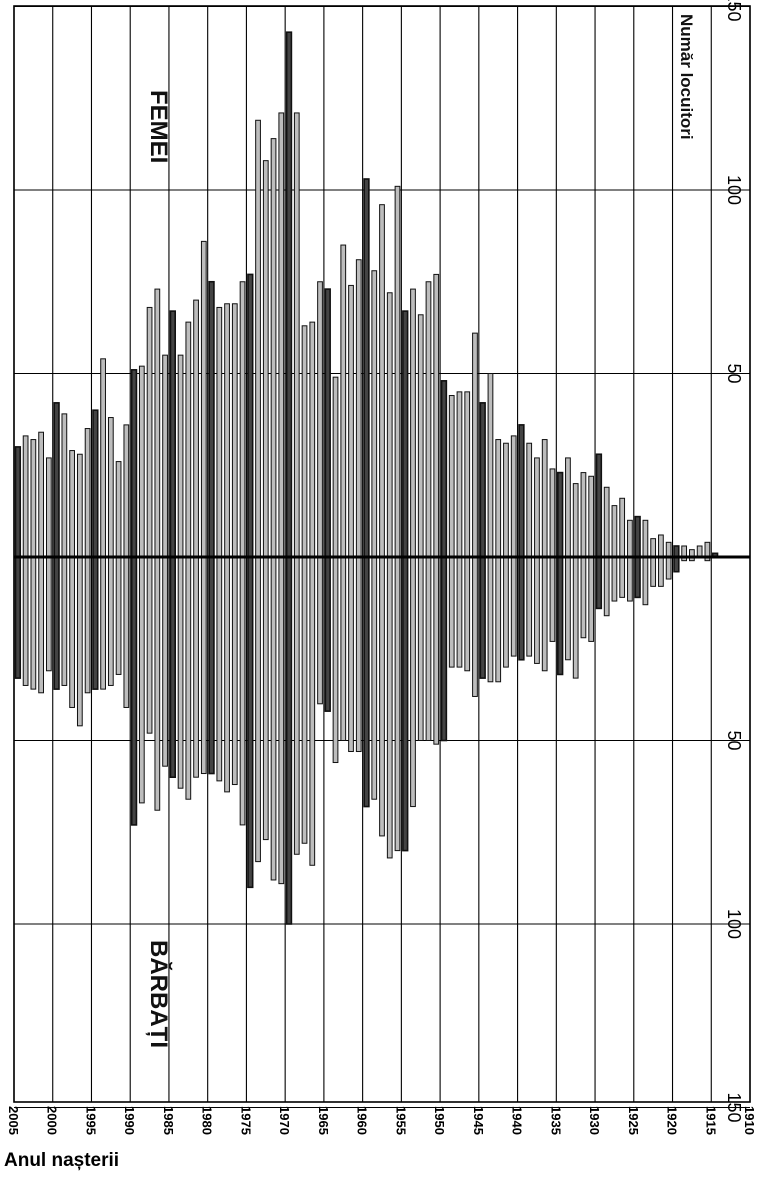 The image size is (762, 1179). What do you see at coordinates (734, 740) in the screenshot?
I see `count-tick-label-male: 50` at bounding box center [734, 740].